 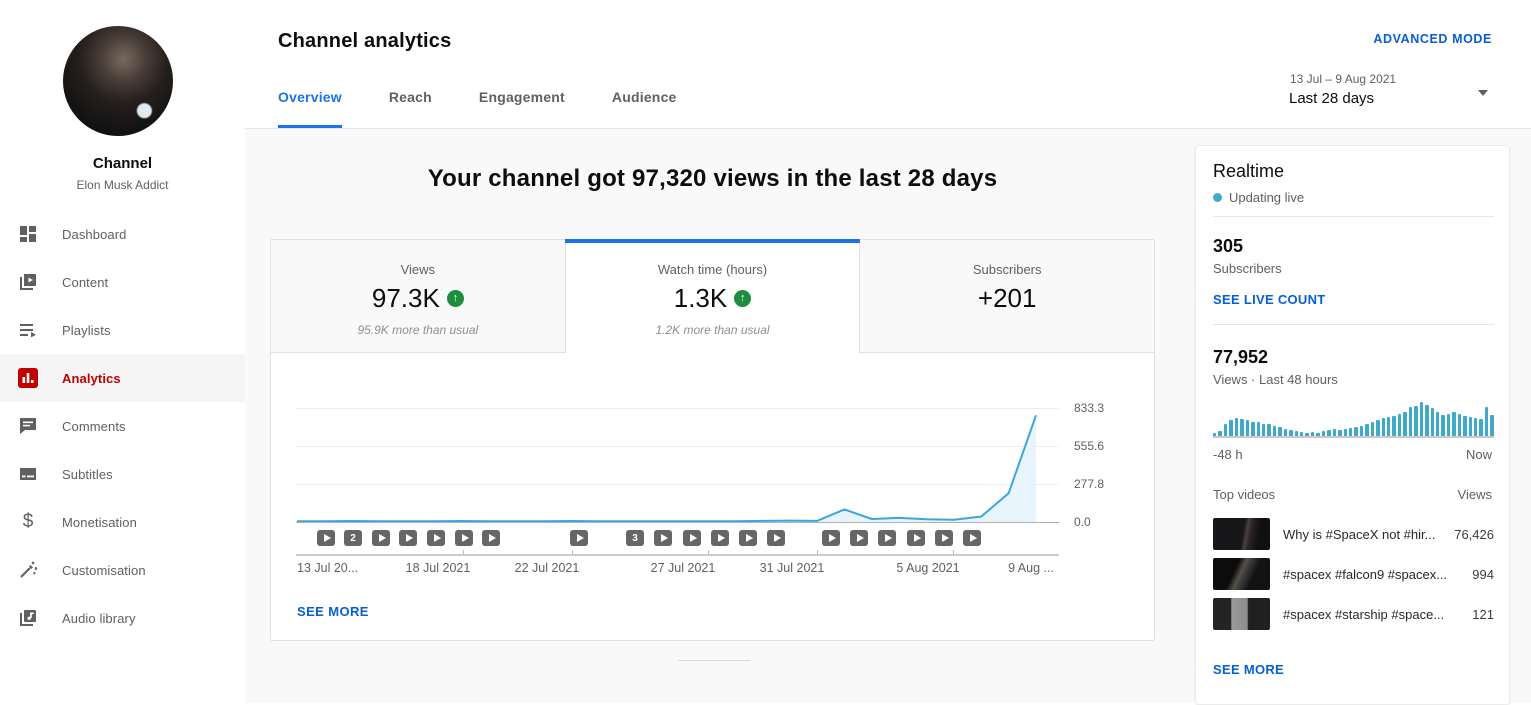 What do you see at coordinates (122, 618) in the screenshot?
I see `sidebar-item-audio-library: Audio library` at bounding box center [122, 618].